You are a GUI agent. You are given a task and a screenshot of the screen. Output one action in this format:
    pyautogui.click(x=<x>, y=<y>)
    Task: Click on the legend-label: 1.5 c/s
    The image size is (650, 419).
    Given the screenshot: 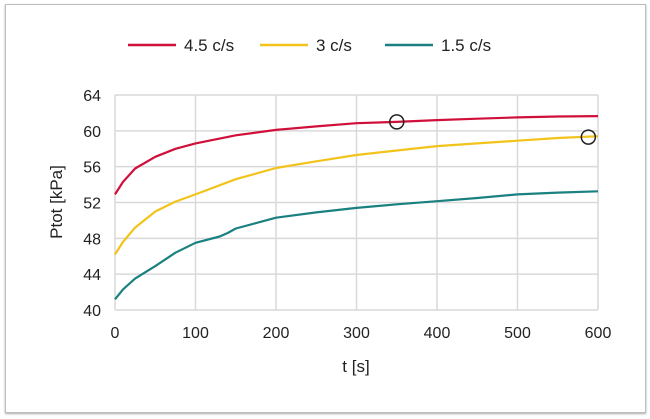 What is the action you would take?
    pyautogui.click(x=466, y=45)
    